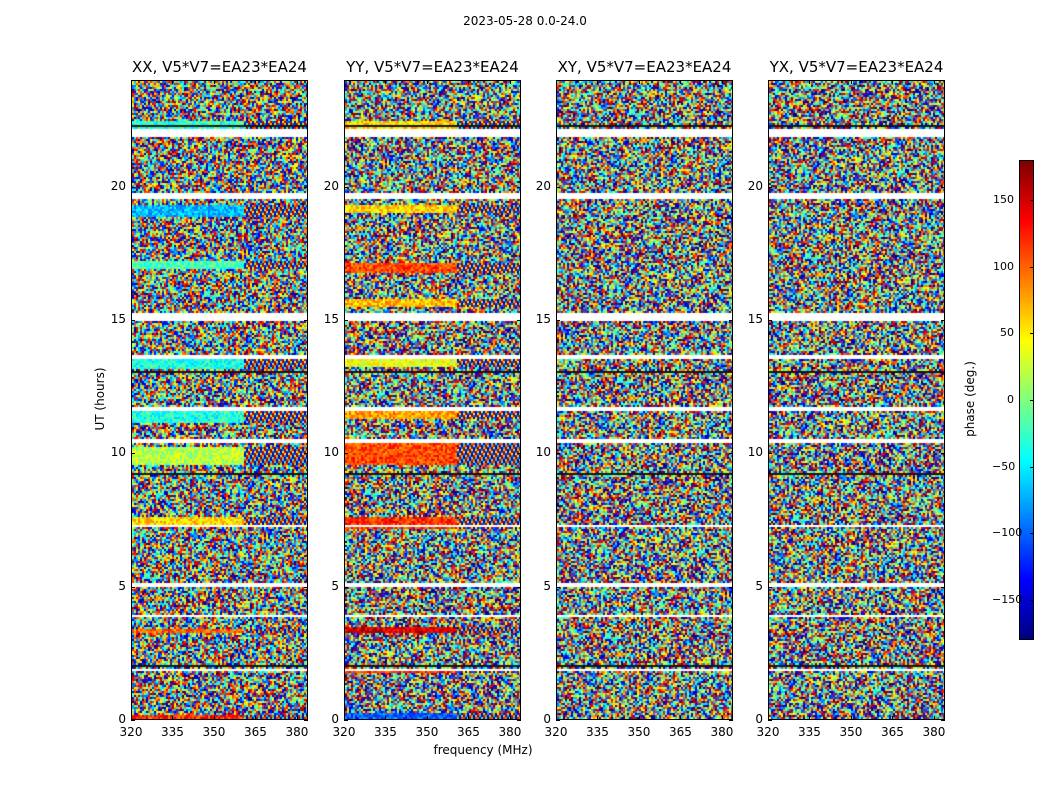 The height and width of the screenshot is (800, 1050). What do you see at coordinates (432, 400) in the screenshot?
I see `panel-yy` at bounding box center [432, 400].